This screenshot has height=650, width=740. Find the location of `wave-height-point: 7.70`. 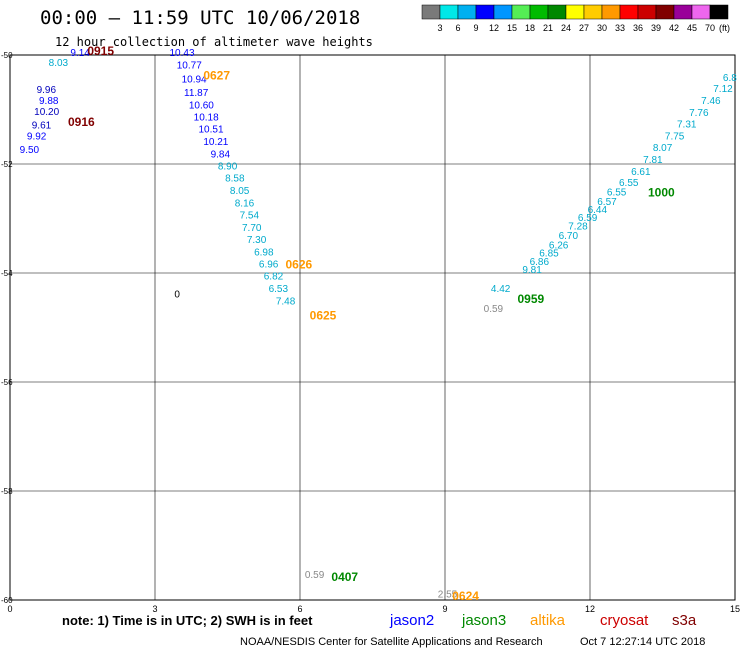

wave-height-point: 7.70 is located at coordinates (252, 228).